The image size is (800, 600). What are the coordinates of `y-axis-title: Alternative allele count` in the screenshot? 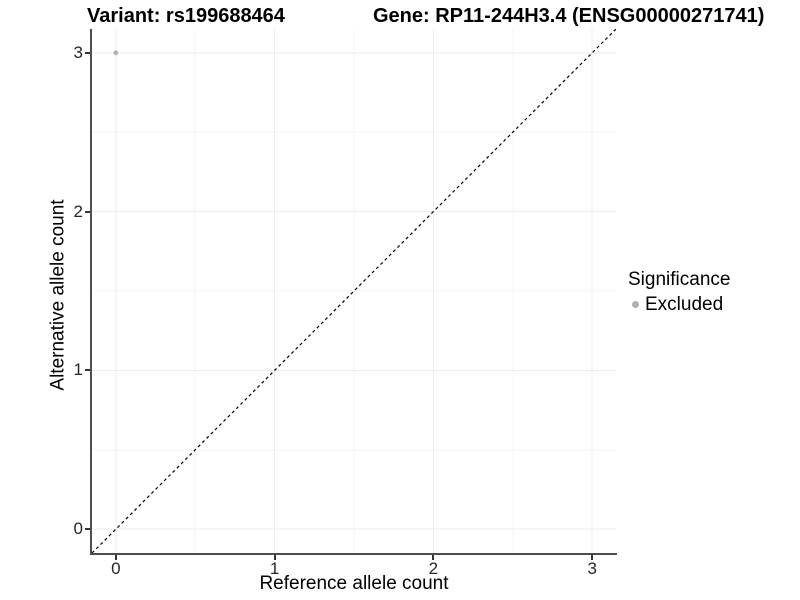 It's located at (58, 295).